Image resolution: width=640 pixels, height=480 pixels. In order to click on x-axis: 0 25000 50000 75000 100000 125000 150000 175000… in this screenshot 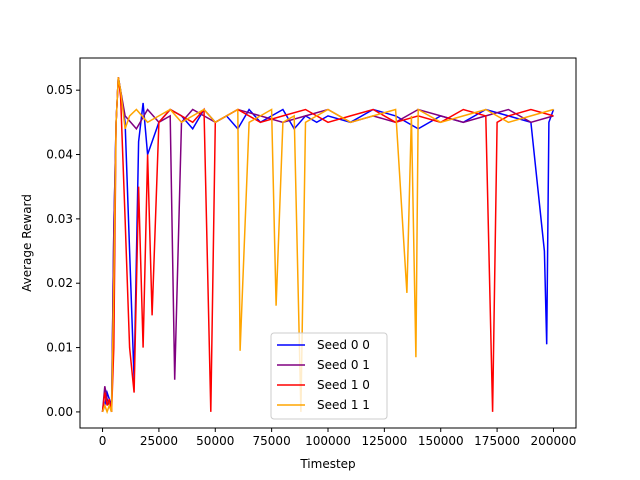, I will do `click(338, 438)`.